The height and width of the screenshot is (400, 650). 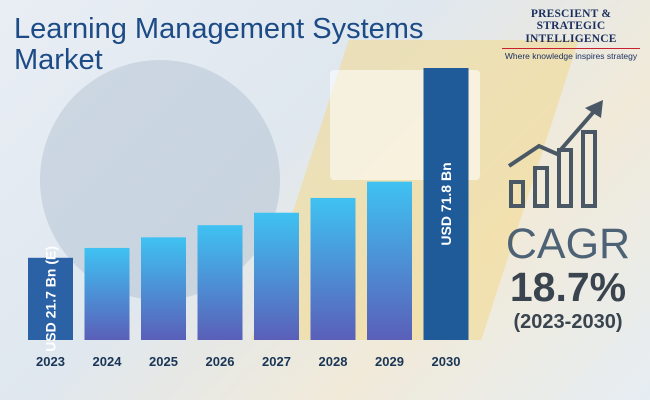 I want to click on bar-label-2023: USD 21.7 Bn (E), so click(x=51, y=299).